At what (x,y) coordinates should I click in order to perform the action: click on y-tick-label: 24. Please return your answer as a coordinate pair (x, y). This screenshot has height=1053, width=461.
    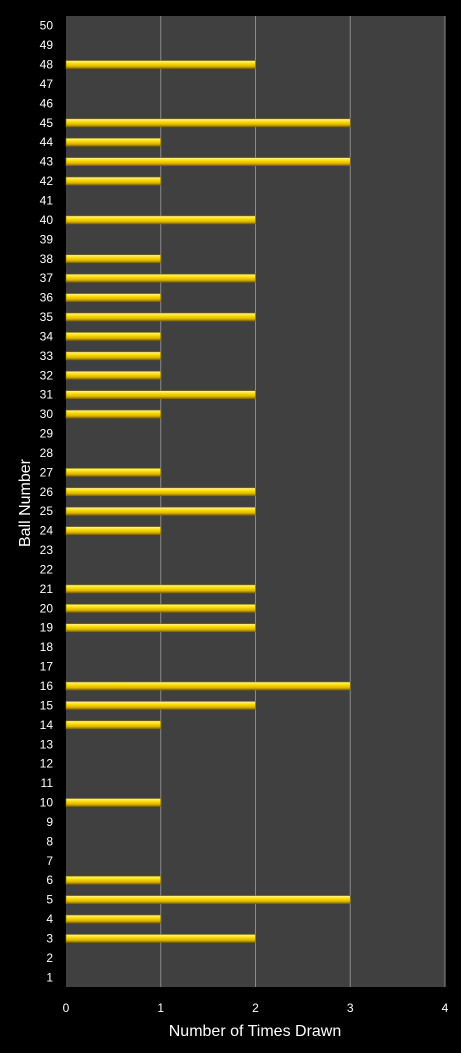
    Looking at the image, I should click on (47, 531).